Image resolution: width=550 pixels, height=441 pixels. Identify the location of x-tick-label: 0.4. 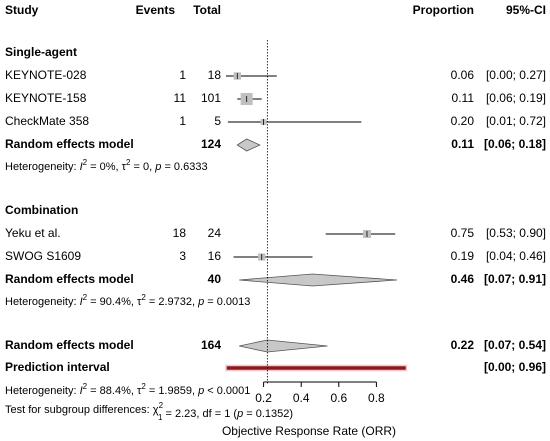
(301, 398).